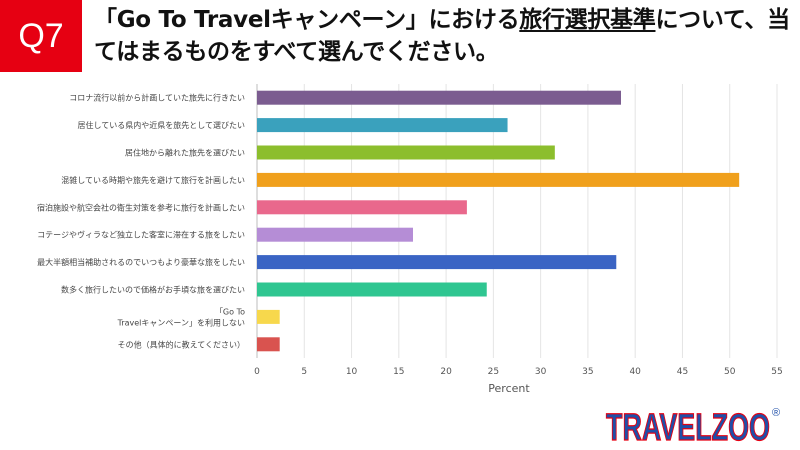 This screenshot has width=800, height=450. I want to click on x-tick-label: 20, so click(446, 372).